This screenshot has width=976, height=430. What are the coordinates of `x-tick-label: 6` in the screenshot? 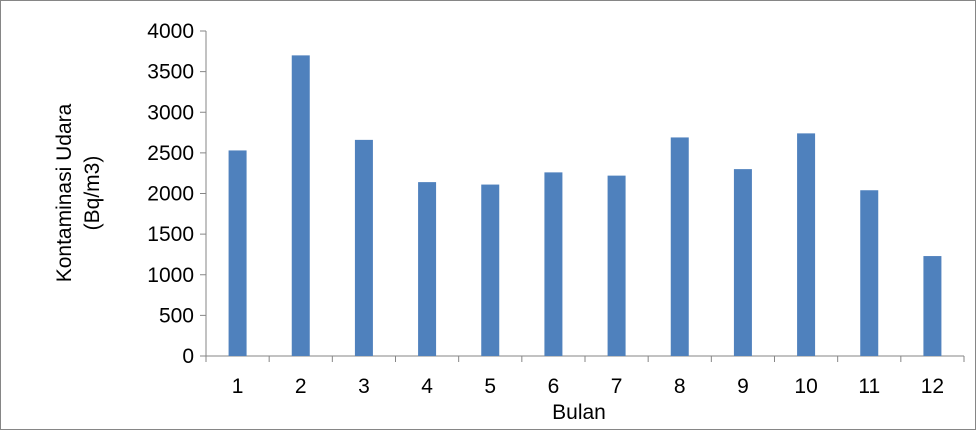 It's located at (554, 386).